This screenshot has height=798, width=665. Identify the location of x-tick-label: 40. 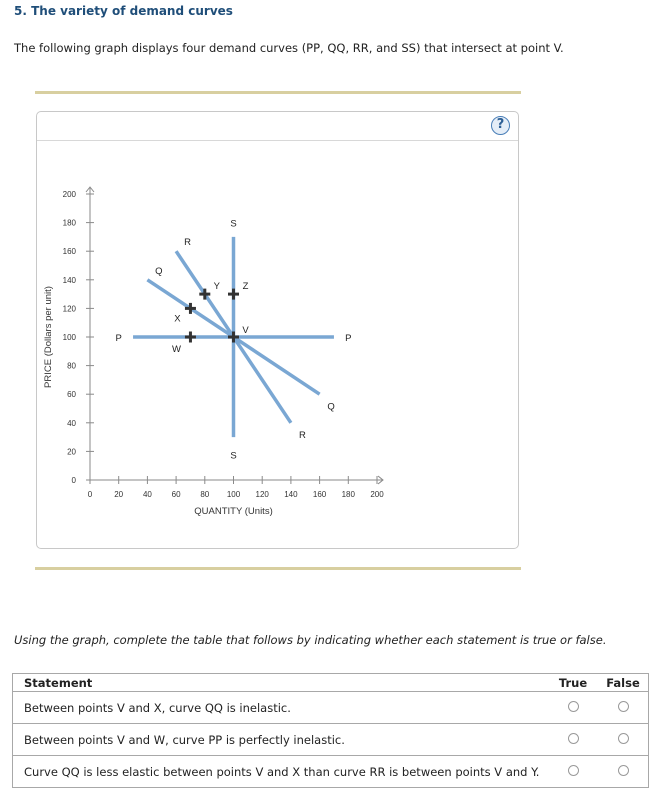
(147, 494).